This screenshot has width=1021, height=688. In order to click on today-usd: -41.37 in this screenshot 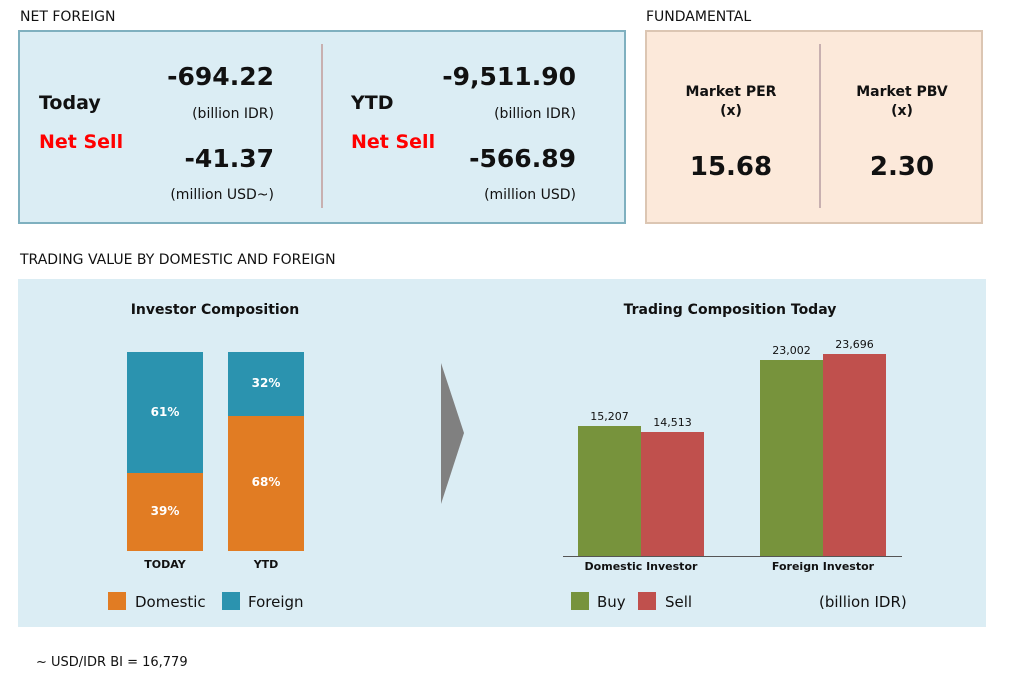, I will do `click(229, 158)`.